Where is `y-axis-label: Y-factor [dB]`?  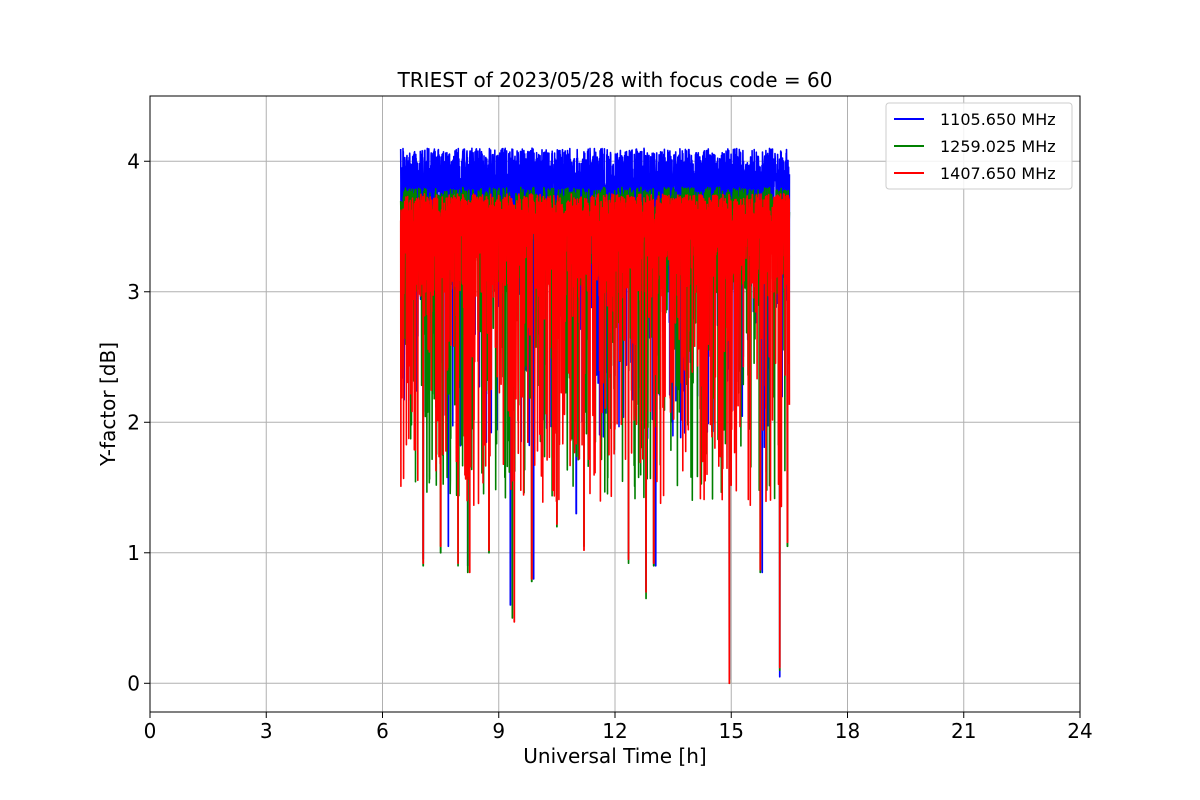 y-axis-label: Y-factor [dB] is located at coordinates (108, 404).